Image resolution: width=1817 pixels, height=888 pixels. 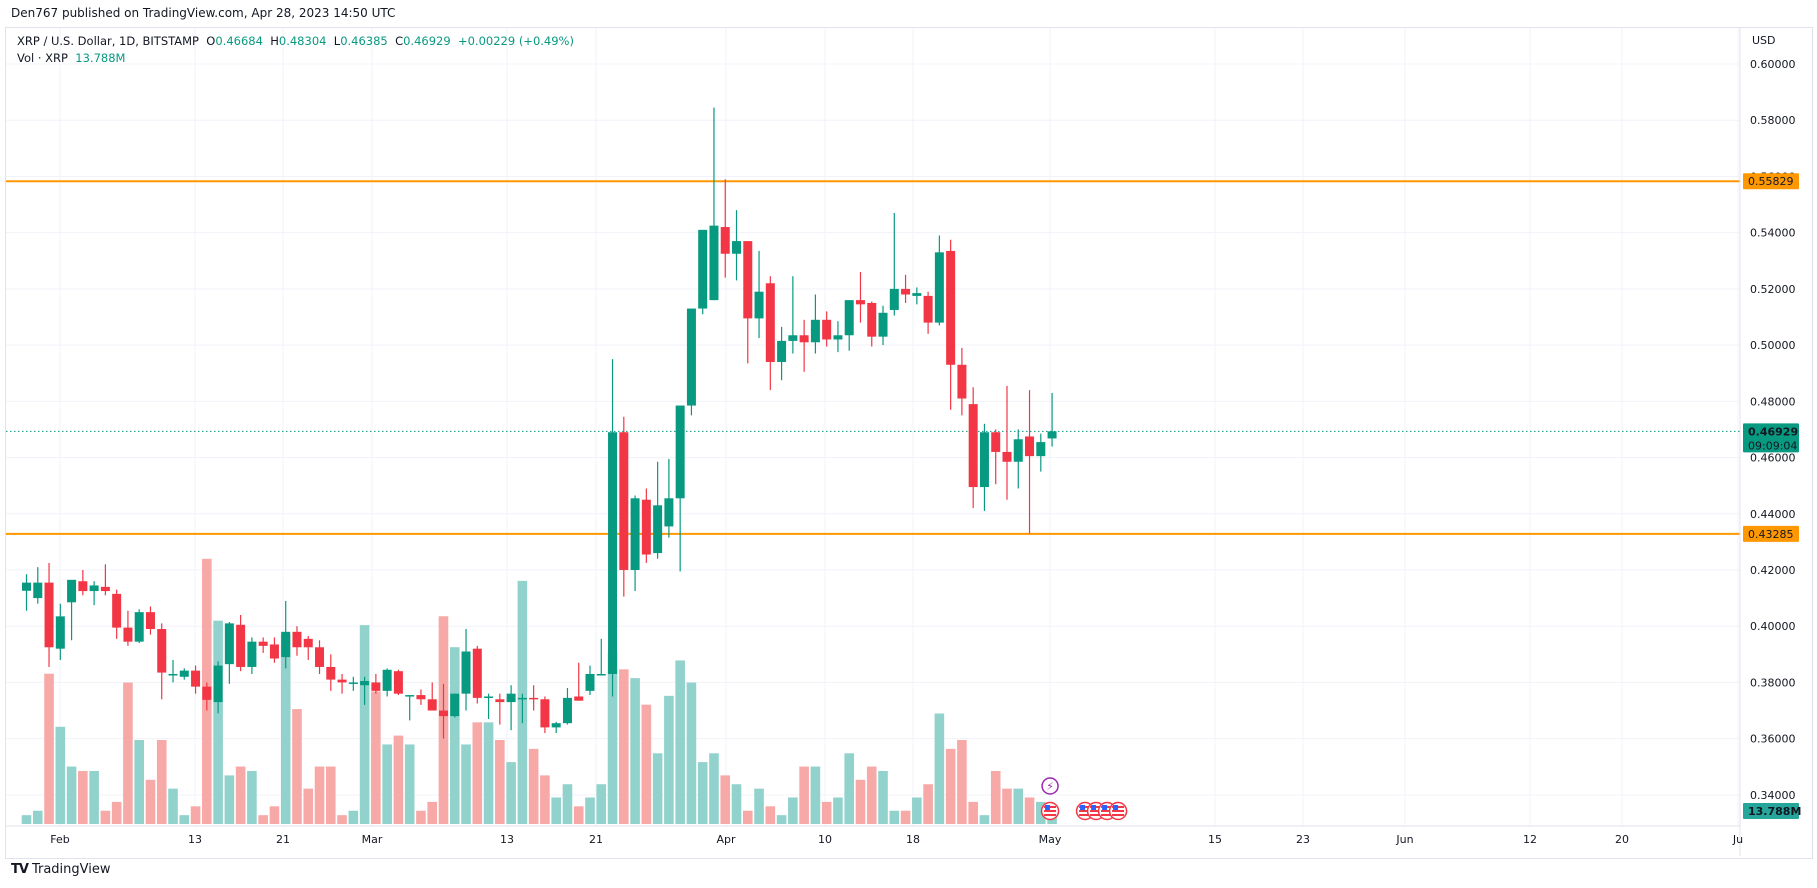 What do you see at coordinates (883, 797) in the screenshot?
I see `volume-bar` at bounding box center [883, 797].